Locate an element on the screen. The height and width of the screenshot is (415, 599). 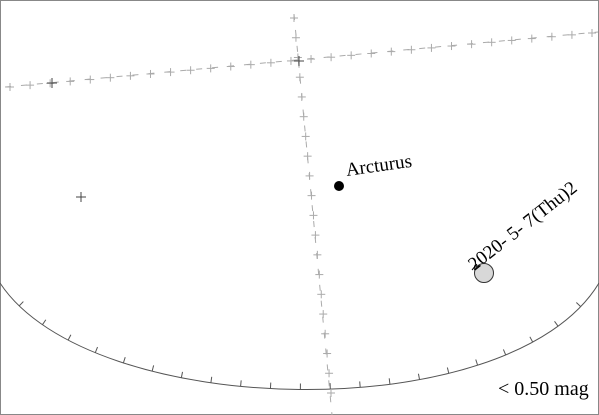
magnitude-limit-label: < 0.50 mag is located at coordinates (543, 389).